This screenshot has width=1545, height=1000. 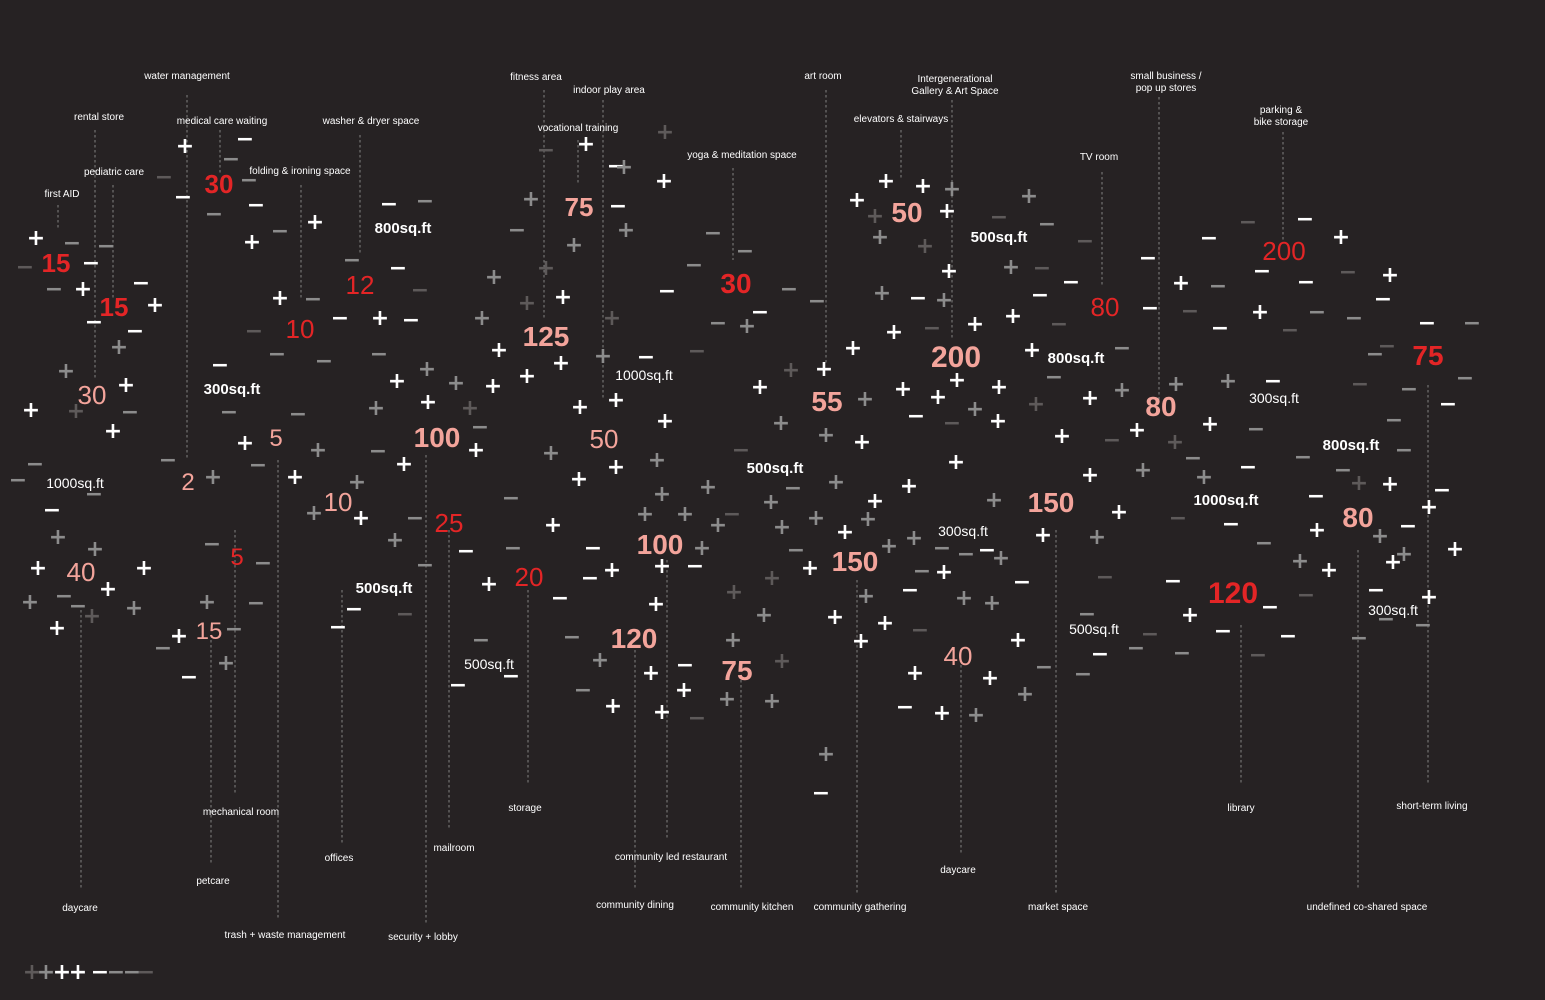 I want to click on occupancy-number: 55, so click(x=826, y=401).